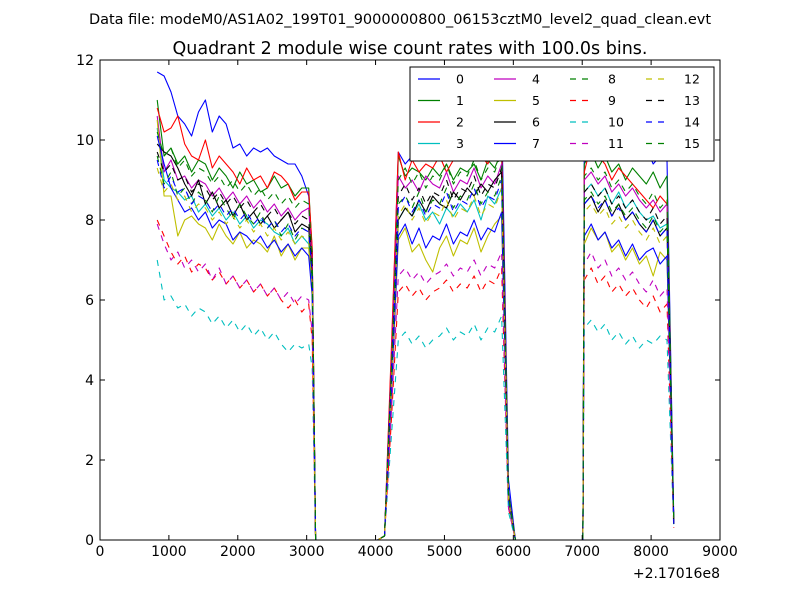  Describe the element at coordinates (616, 143) in the screenshot. I see `legend-label-11: 11` at that location.